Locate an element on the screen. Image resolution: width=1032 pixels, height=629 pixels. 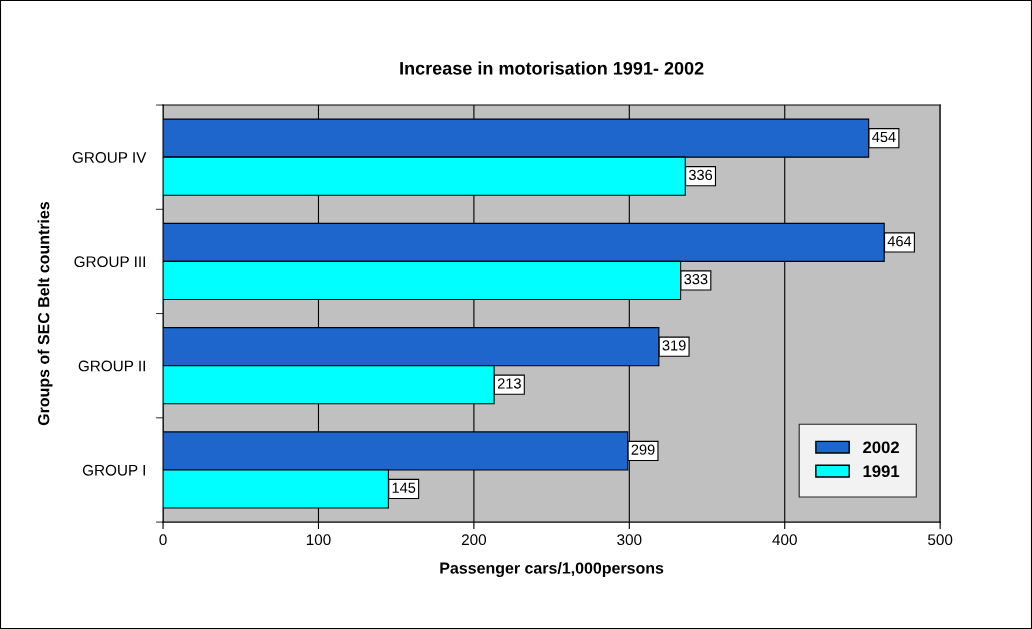
x-tick-label: 200 is located at coordinates (474, 540).